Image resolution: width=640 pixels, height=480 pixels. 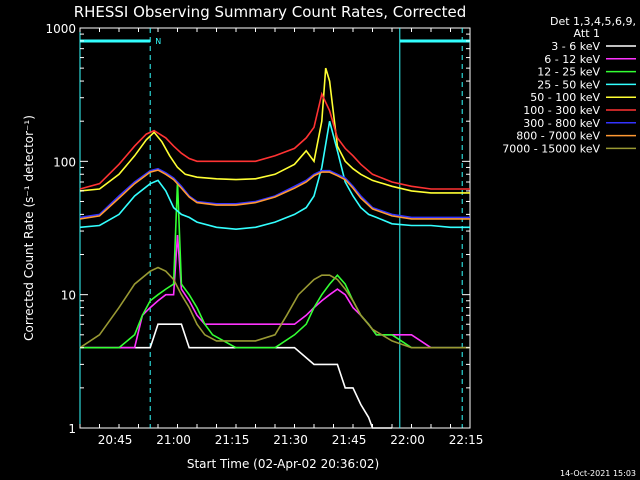 I want to click on x-tick-label-1: 21:00, so click(x=173, y=440).